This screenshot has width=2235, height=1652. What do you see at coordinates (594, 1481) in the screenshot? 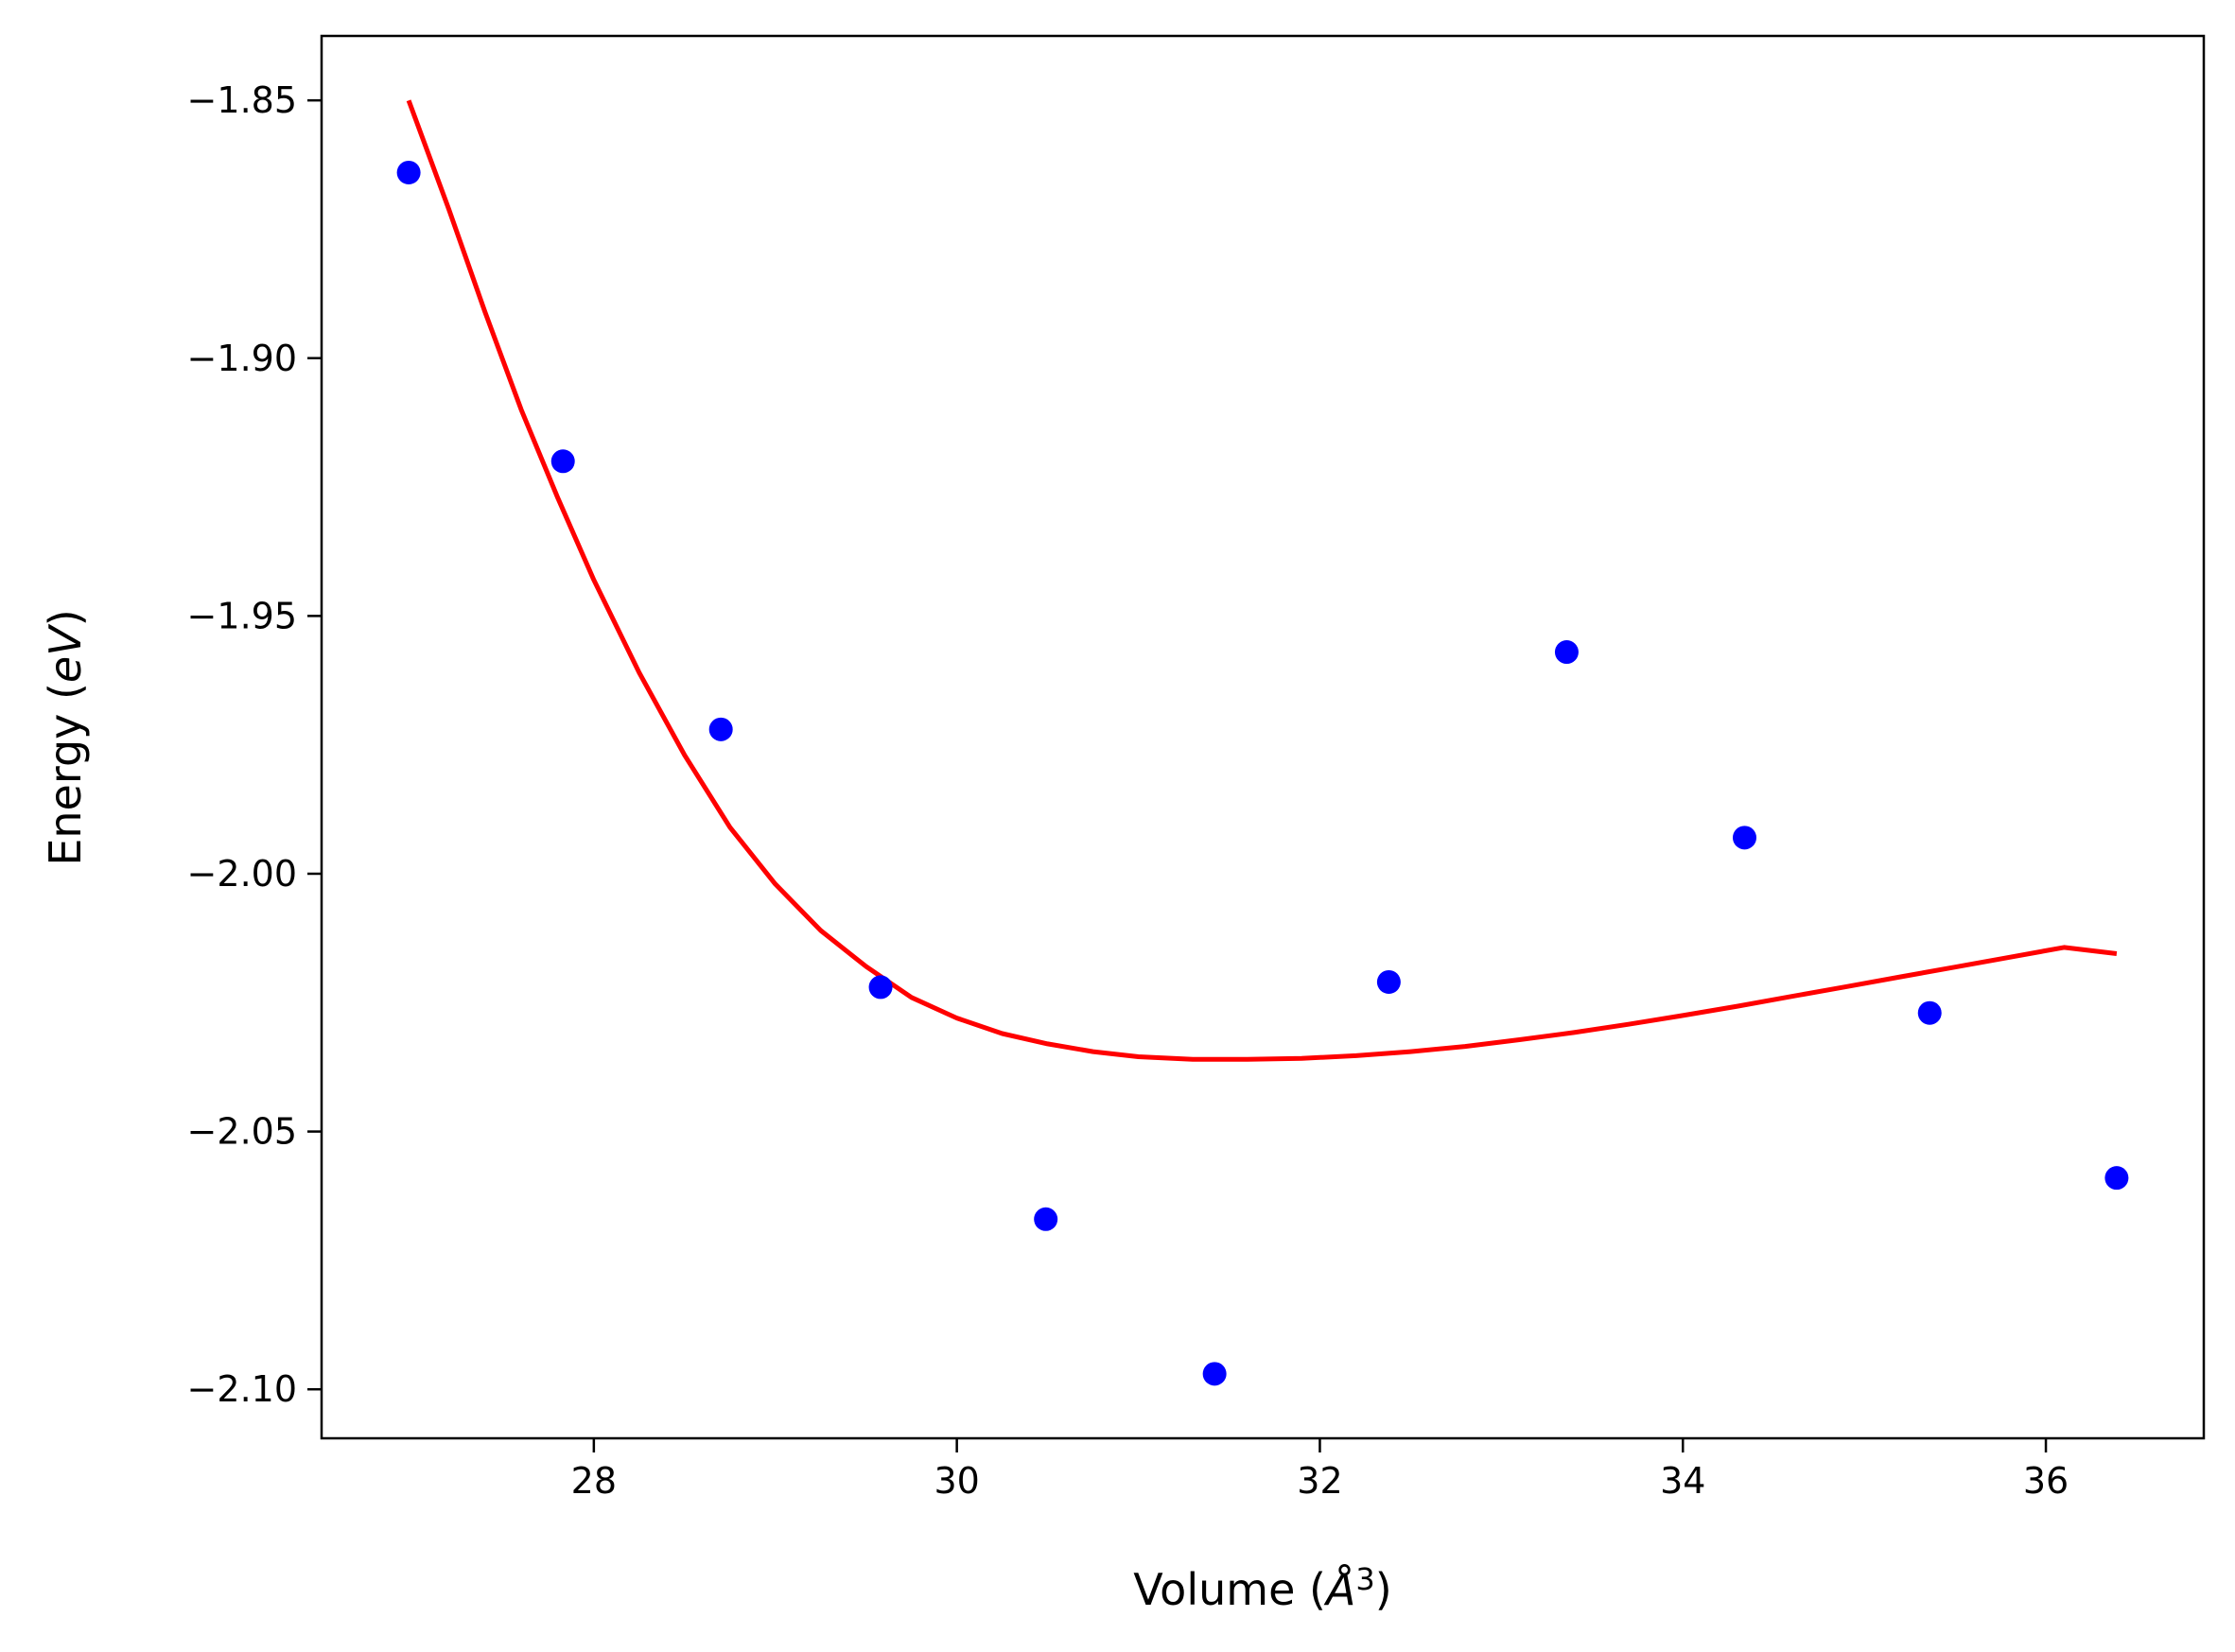
I see `x-tick-label: 28` at bounding box center [594, 1481].